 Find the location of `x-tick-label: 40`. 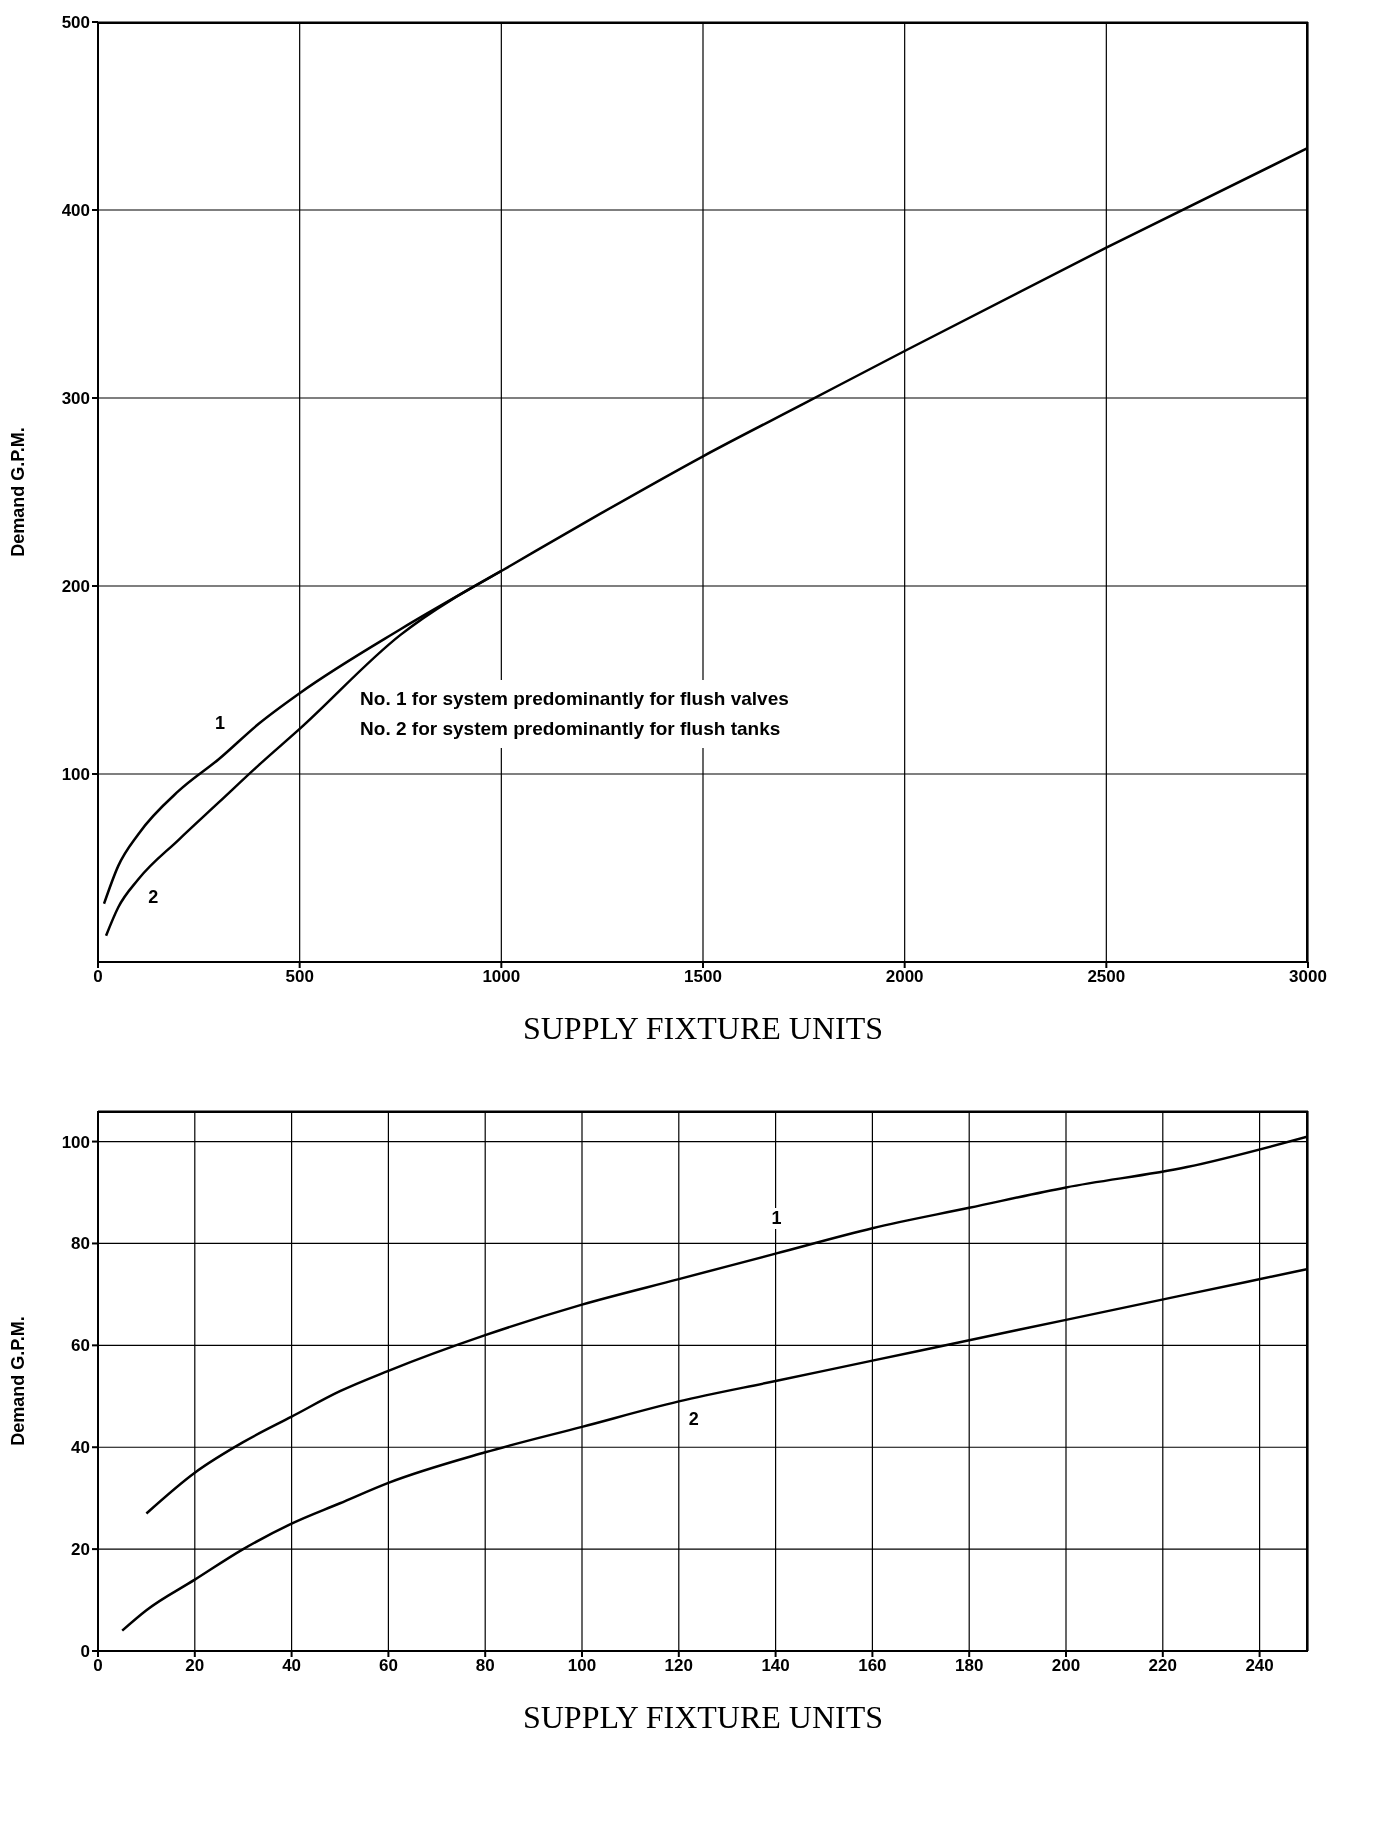

x-tick-label: 40 is located at coordinates (292, 1666).